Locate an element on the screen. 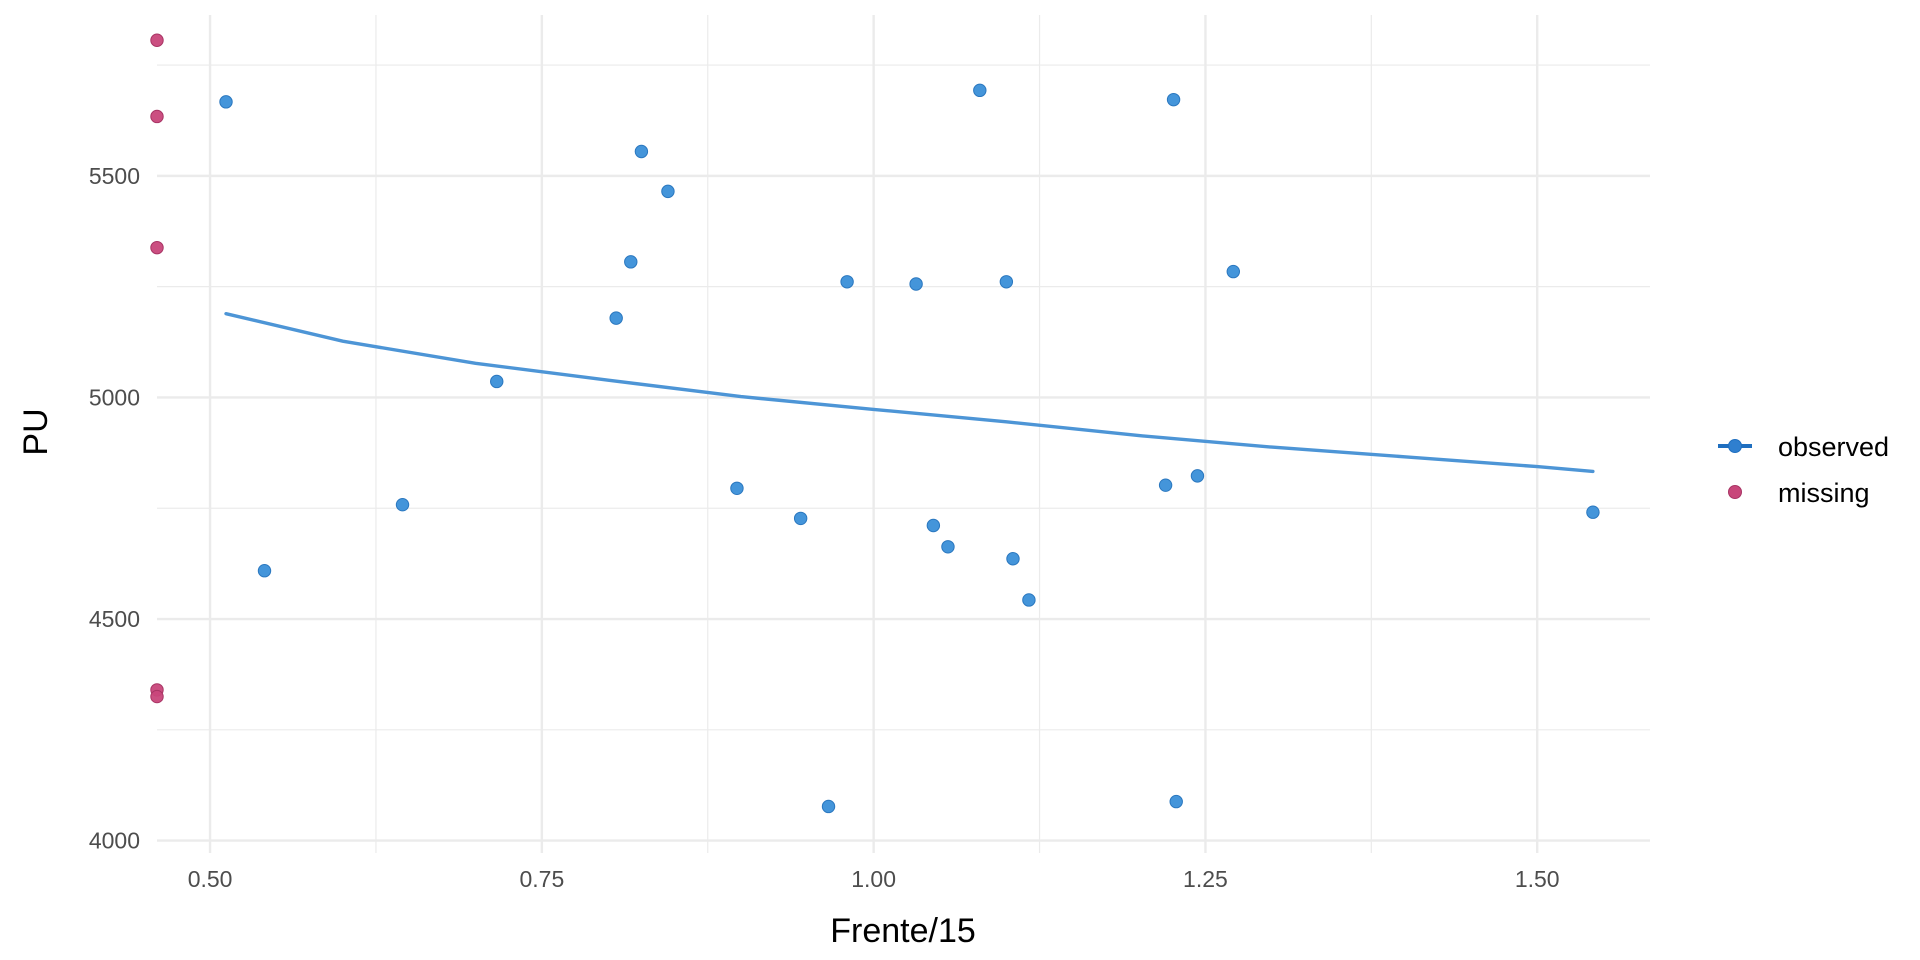 The image size is (1920, 960). x-tick-label: 0.50 is located at coordinates (210, 879).